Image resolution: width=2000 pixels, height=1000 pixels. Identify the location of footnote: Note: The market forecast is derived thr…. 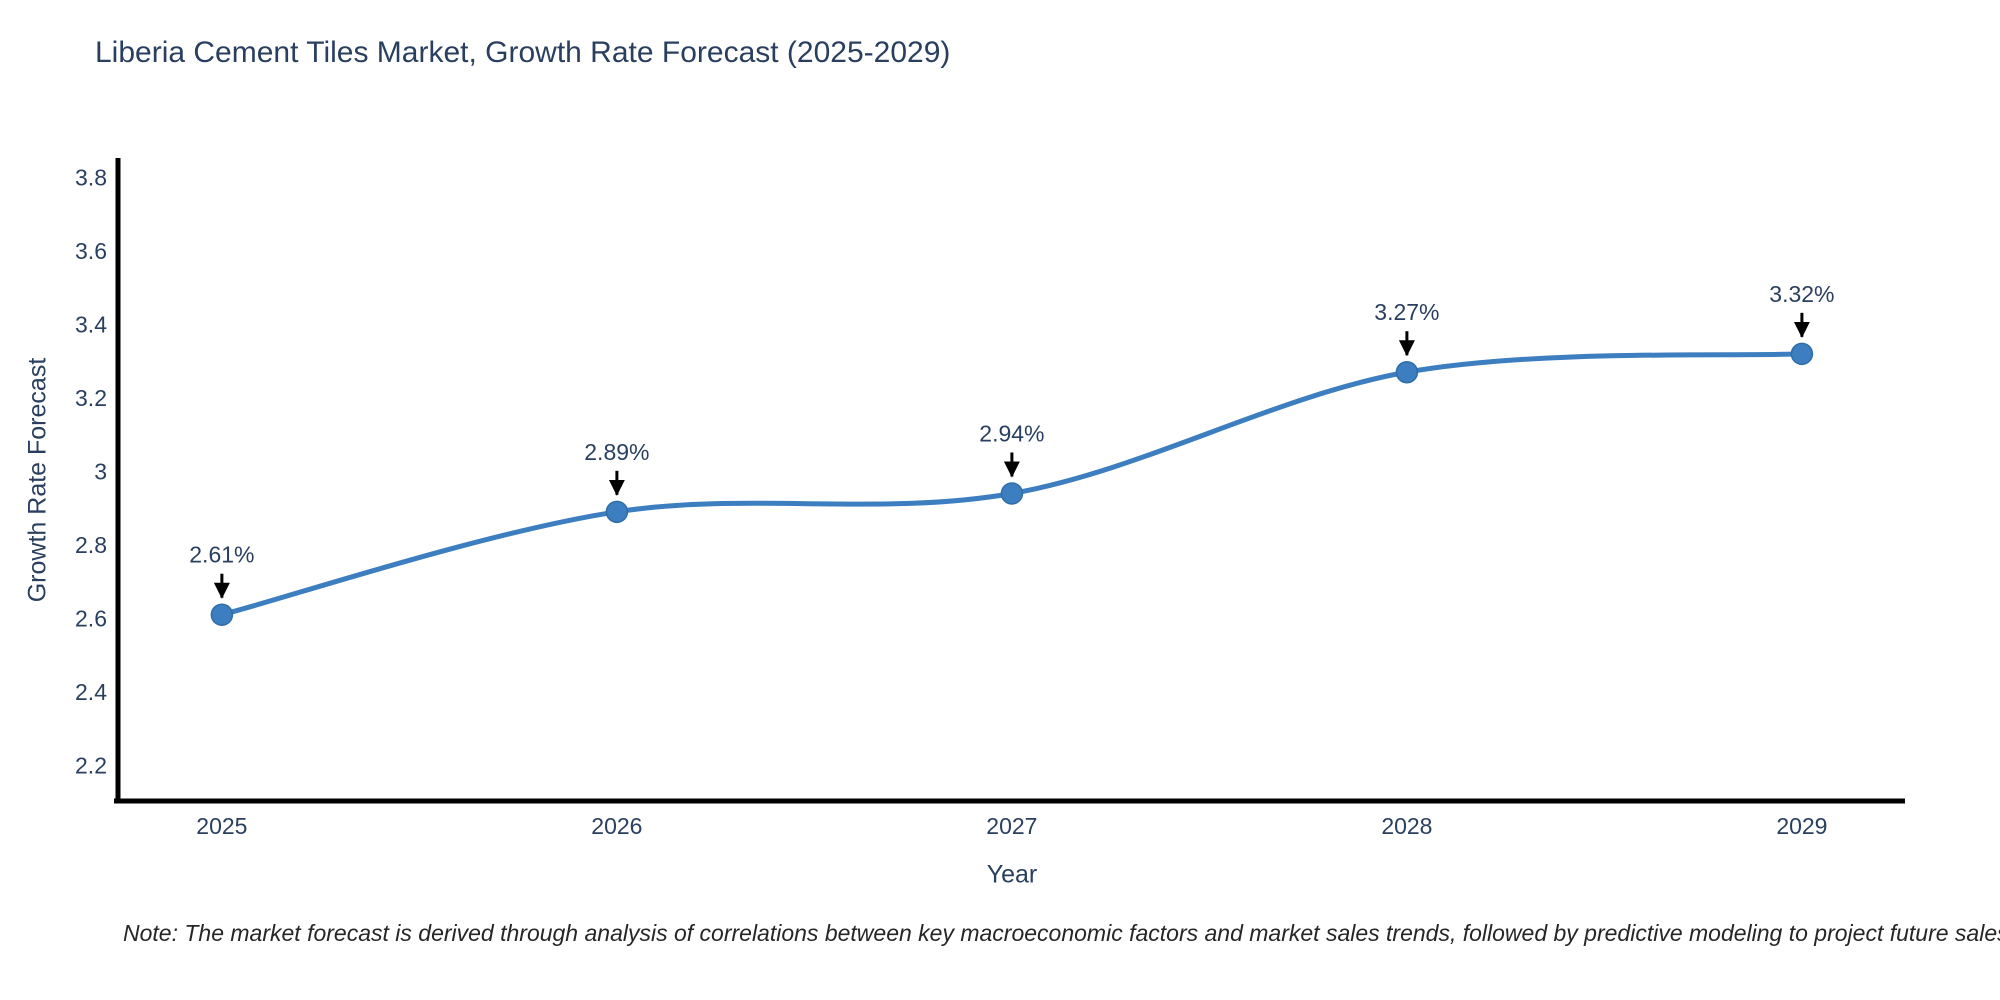
(1061, 933).